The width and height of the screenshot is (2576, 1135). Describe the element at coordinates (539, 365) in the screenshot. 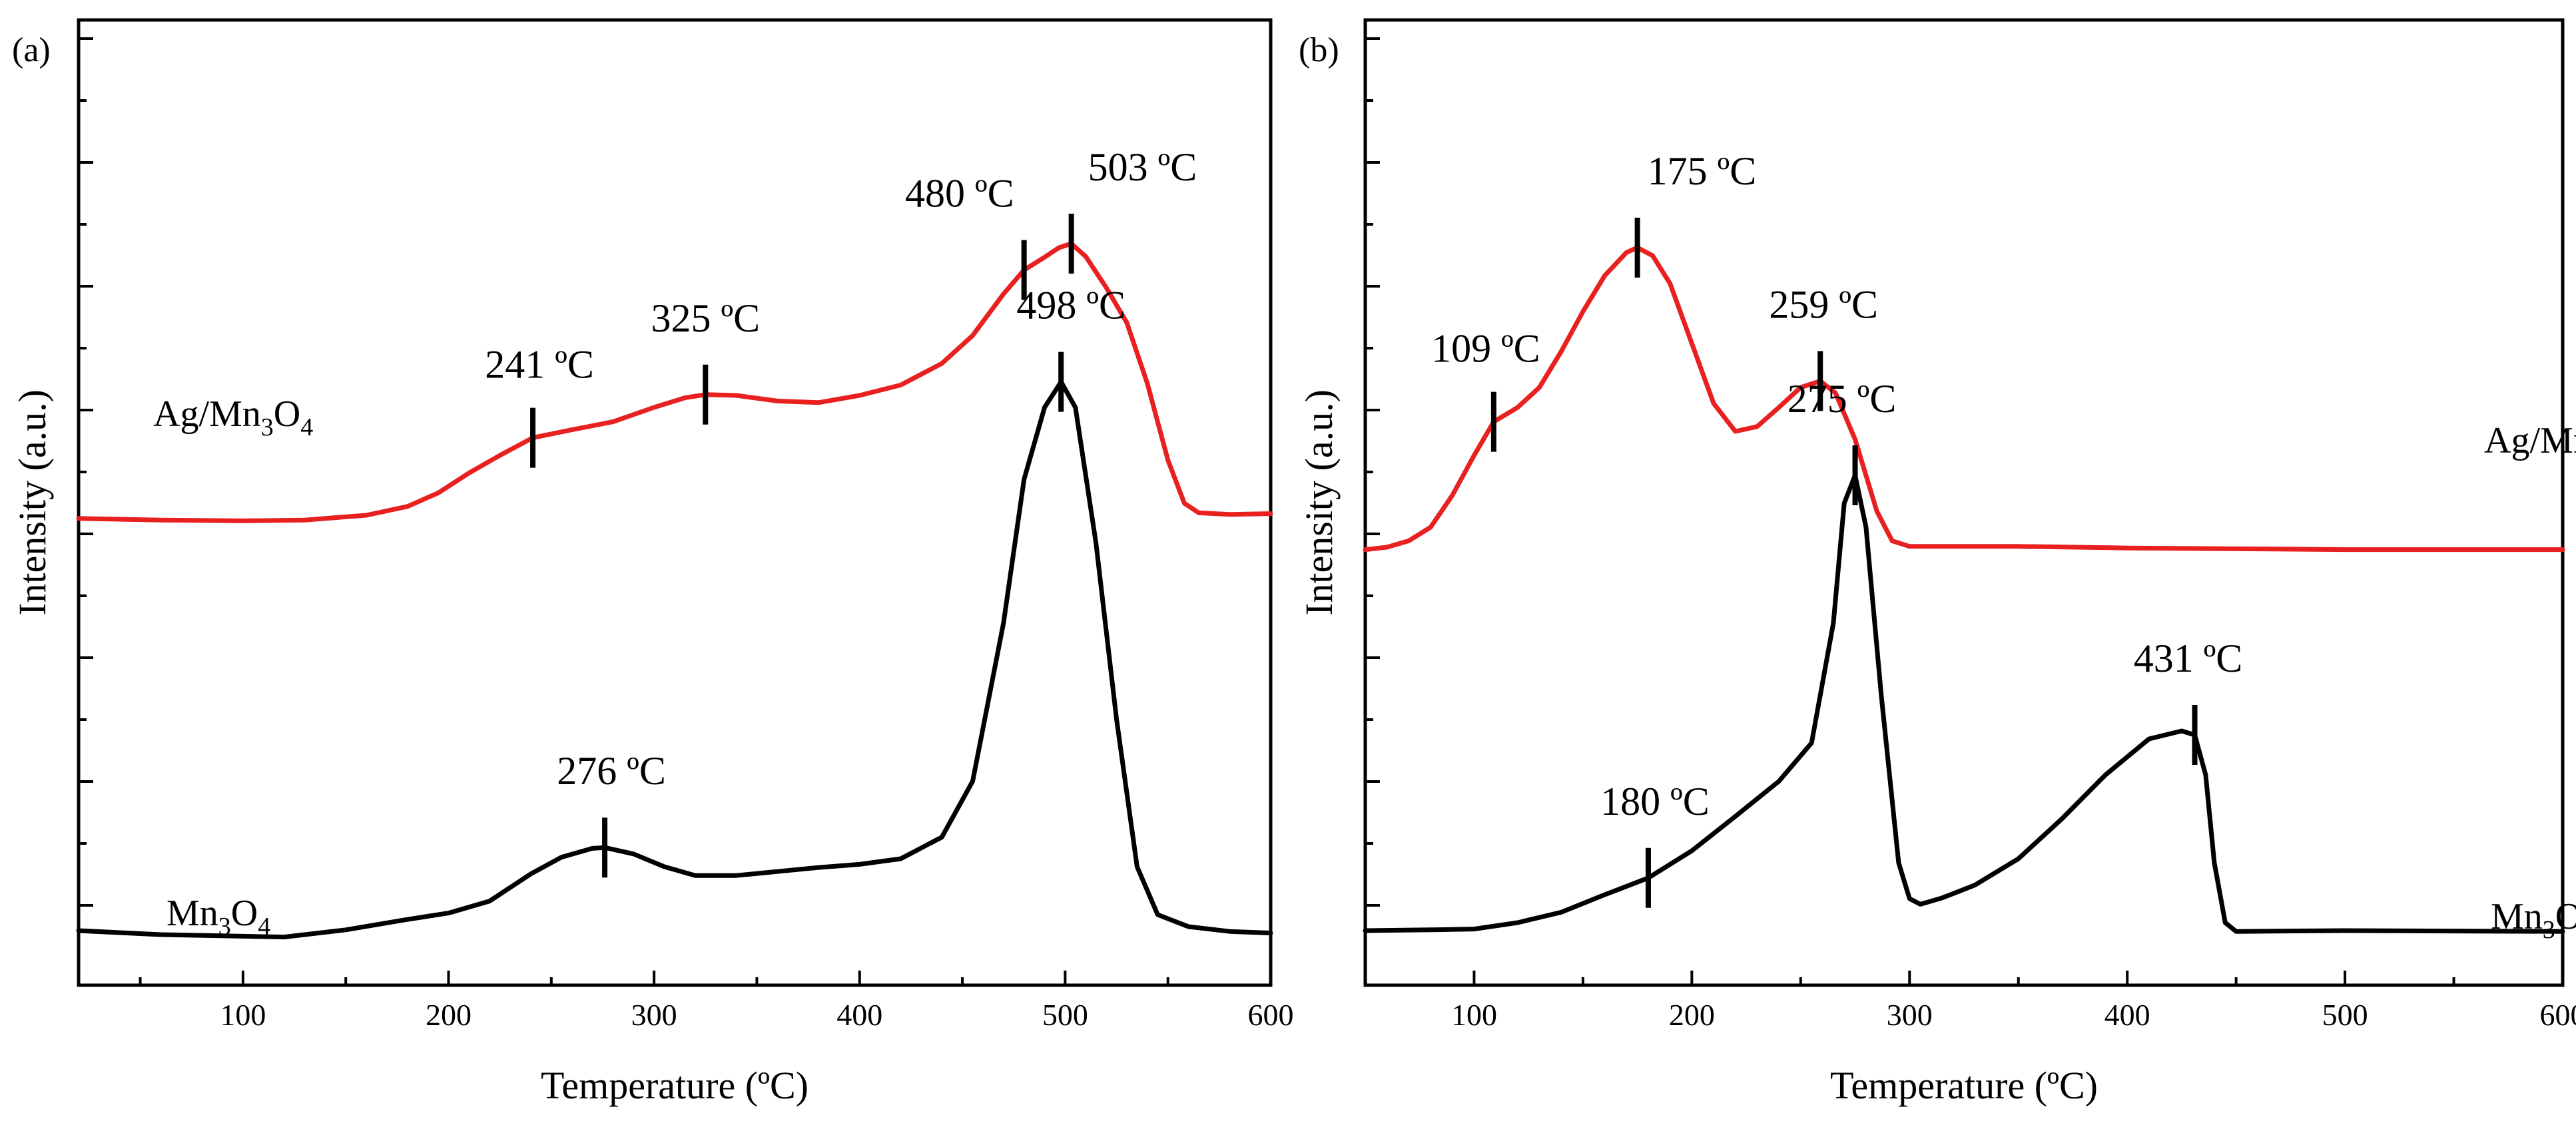

I see `peak-label: 241 ºC` at that location.